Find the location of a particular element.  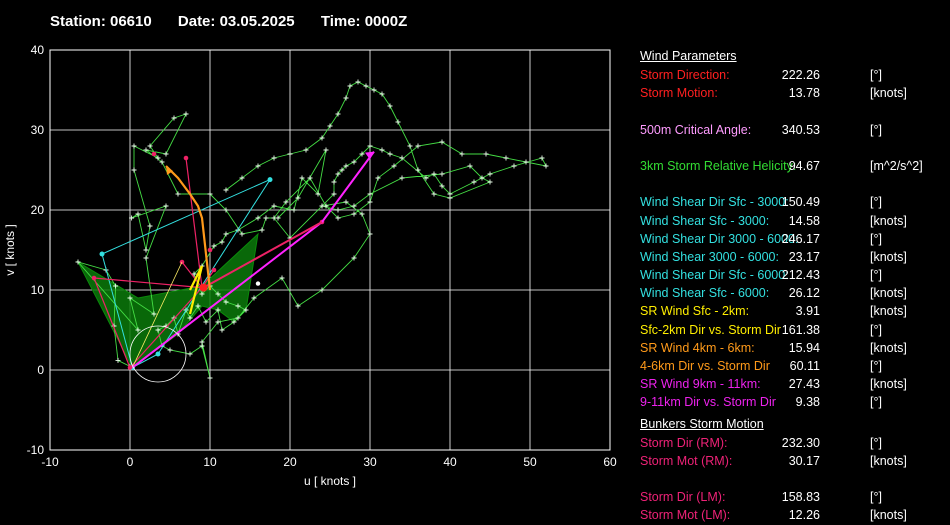

bunkers-rm-point is located at coordinates (203, 287).